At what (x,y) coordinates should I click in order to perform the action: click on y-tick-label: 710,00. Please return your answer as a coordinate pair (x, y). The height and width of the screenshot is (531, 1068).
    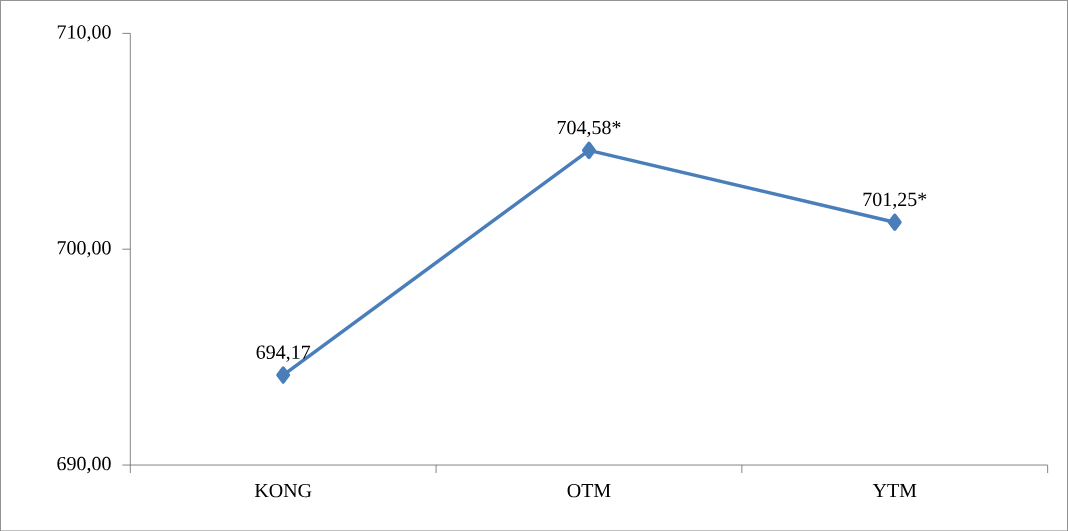
    Looking at the image, I should click on (84, 33).